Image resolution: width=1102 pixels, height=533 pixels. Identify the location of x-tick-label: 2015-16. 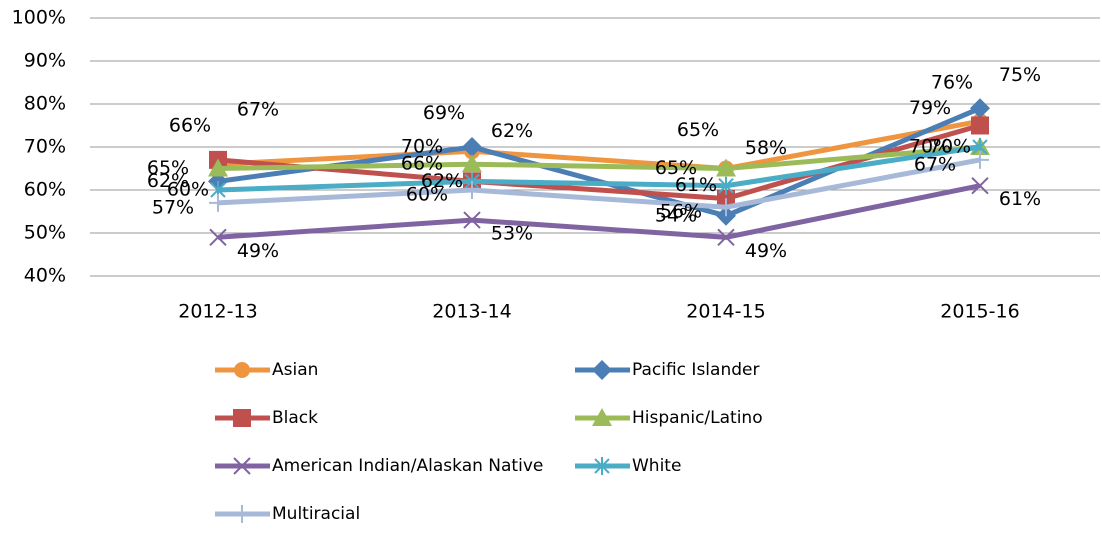
(979, 312).